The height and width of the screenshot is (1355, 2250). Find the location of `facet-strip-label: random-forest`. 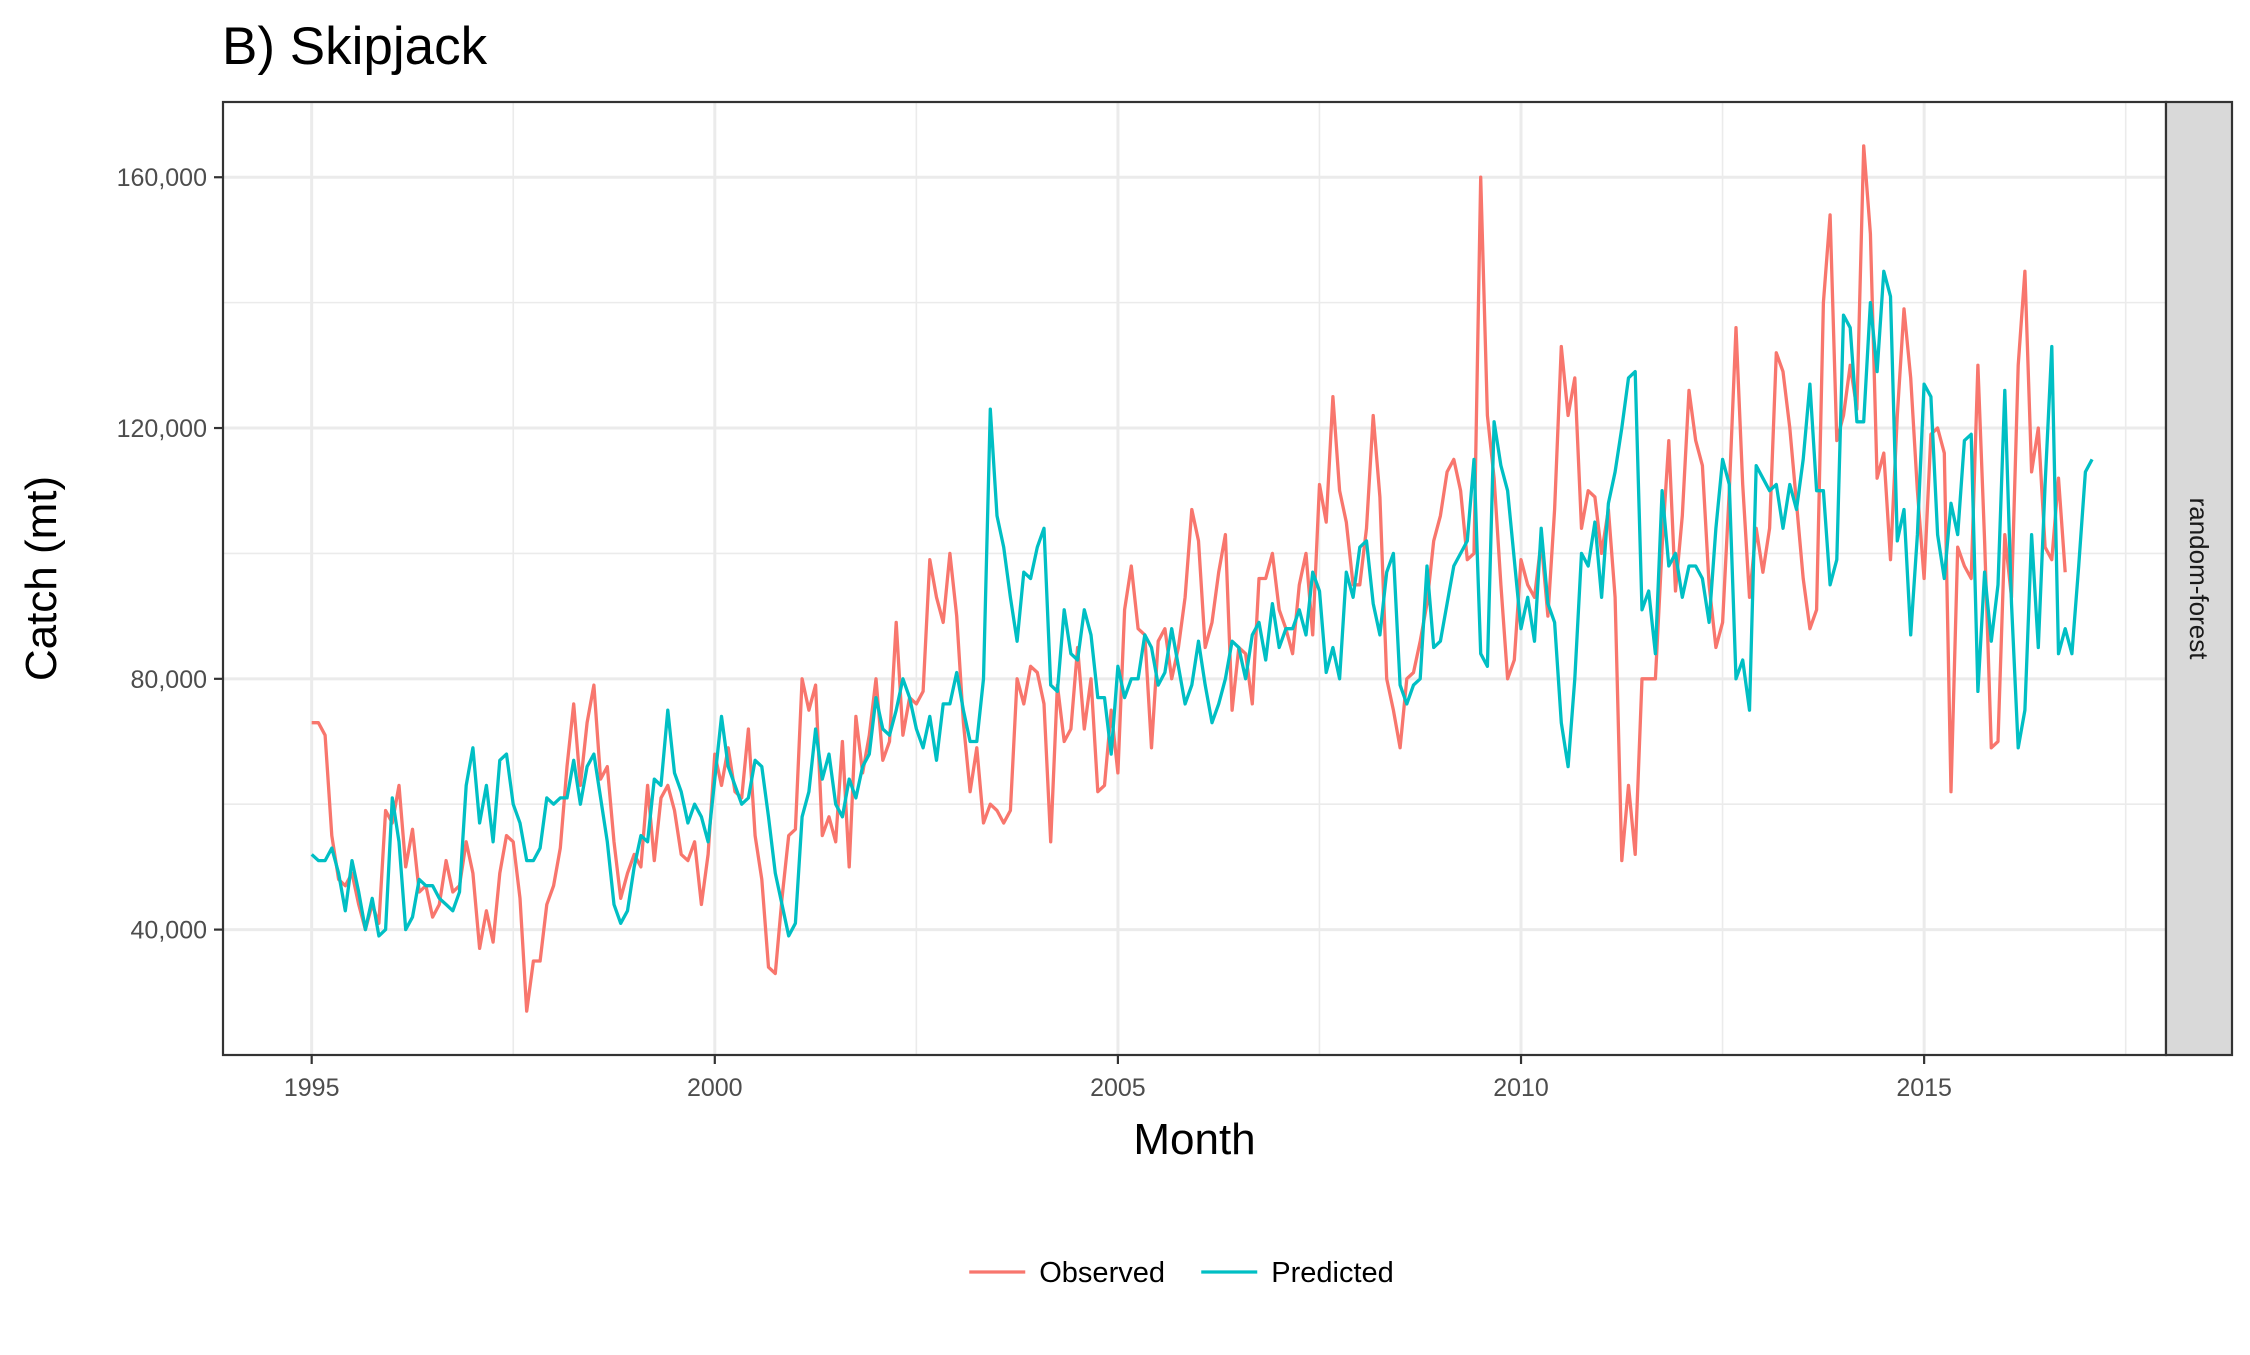

facet-strip-label: random-forest is located at coordinates (2199, 579).